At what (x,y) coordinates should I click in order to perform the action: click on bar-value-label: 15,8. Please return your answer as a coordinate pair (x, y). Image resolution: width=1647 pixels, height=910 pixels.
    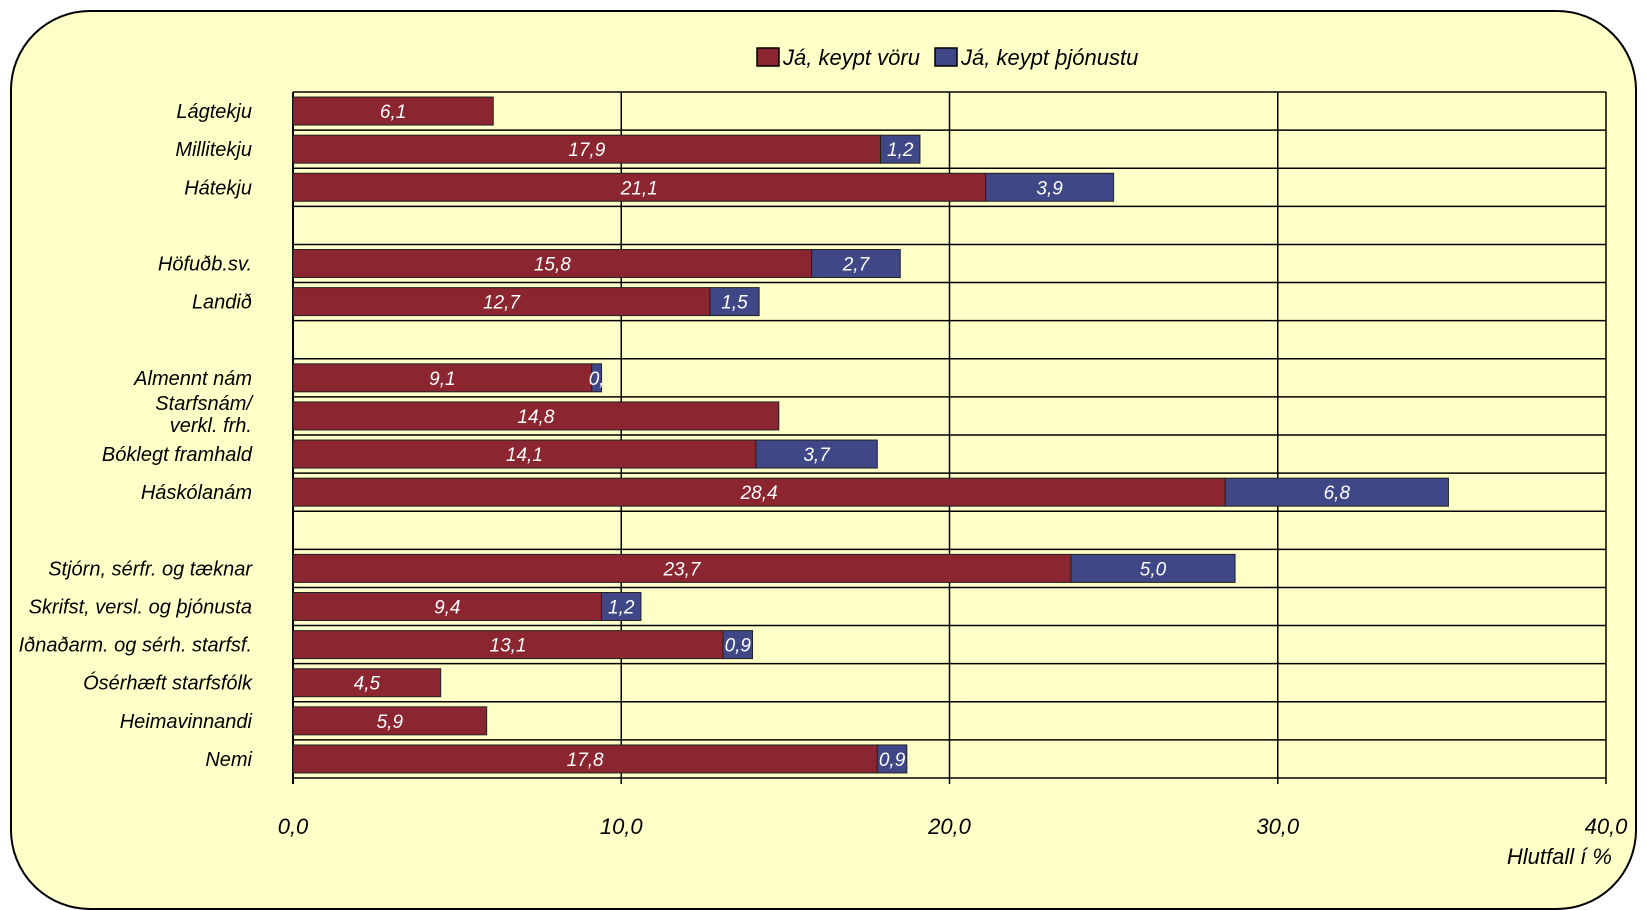
    Looking at the image, I should click on (552, 265).